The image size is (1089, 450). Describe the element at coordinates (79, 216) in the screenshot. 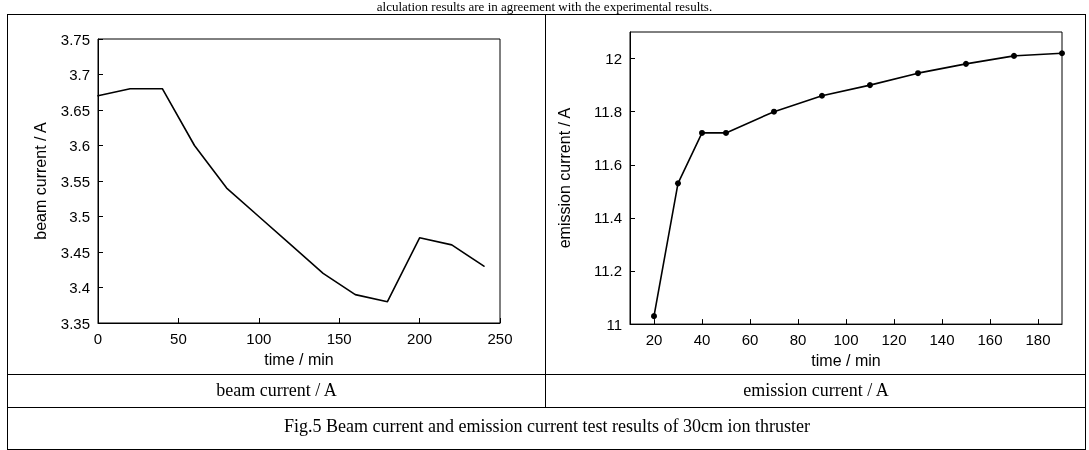

I see `y-tick-label: 3.5` at that location.